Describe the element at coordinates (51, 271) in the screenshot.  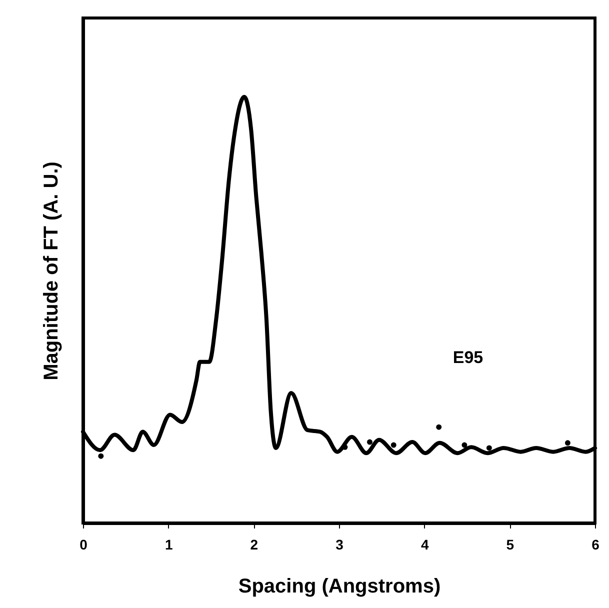
I see `y-axis-title: Magnitude of FT (A. U.)` at that location.